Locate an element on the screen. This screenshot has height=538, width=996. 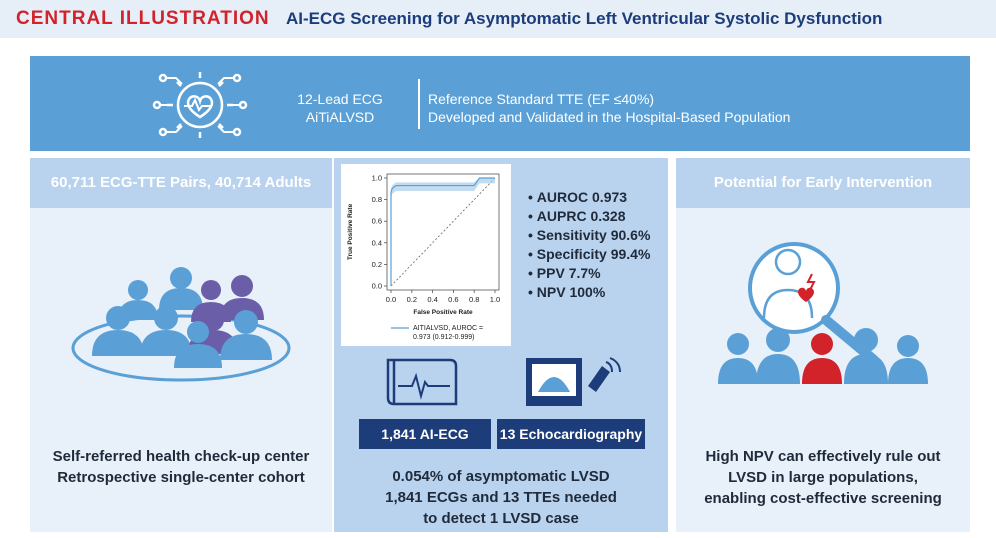
roc-x-tick-label: 0.6 is located at coordinates (453, 299).